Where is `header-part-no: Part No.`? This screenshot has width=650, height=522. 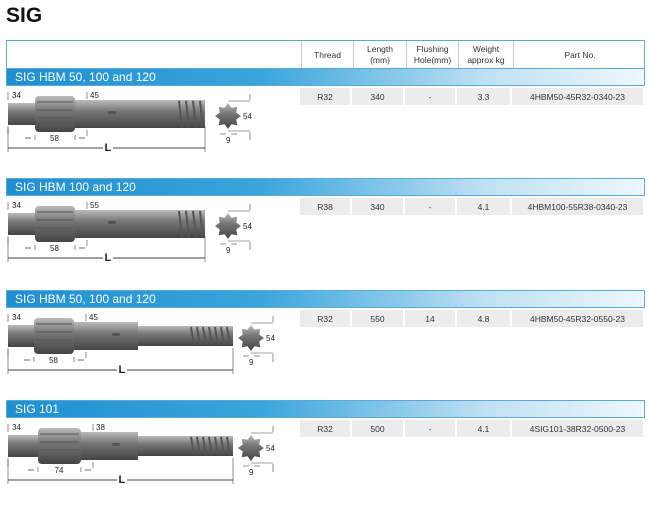
header-part-no: Part No. is located at coordinates (579, 55).